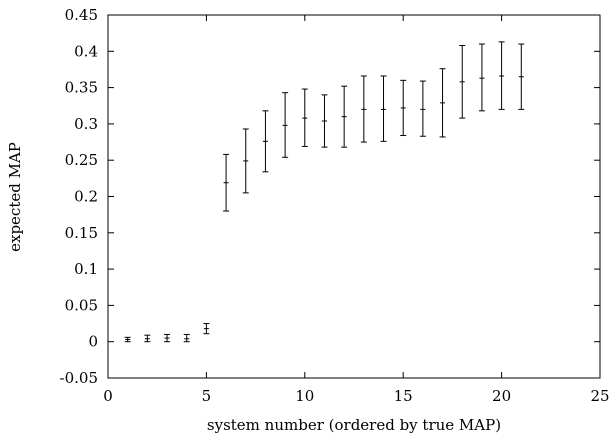  Describe the element at coordinates (79, 378) in the screenshot. I see `y-tick-label: -0.05` at that location.